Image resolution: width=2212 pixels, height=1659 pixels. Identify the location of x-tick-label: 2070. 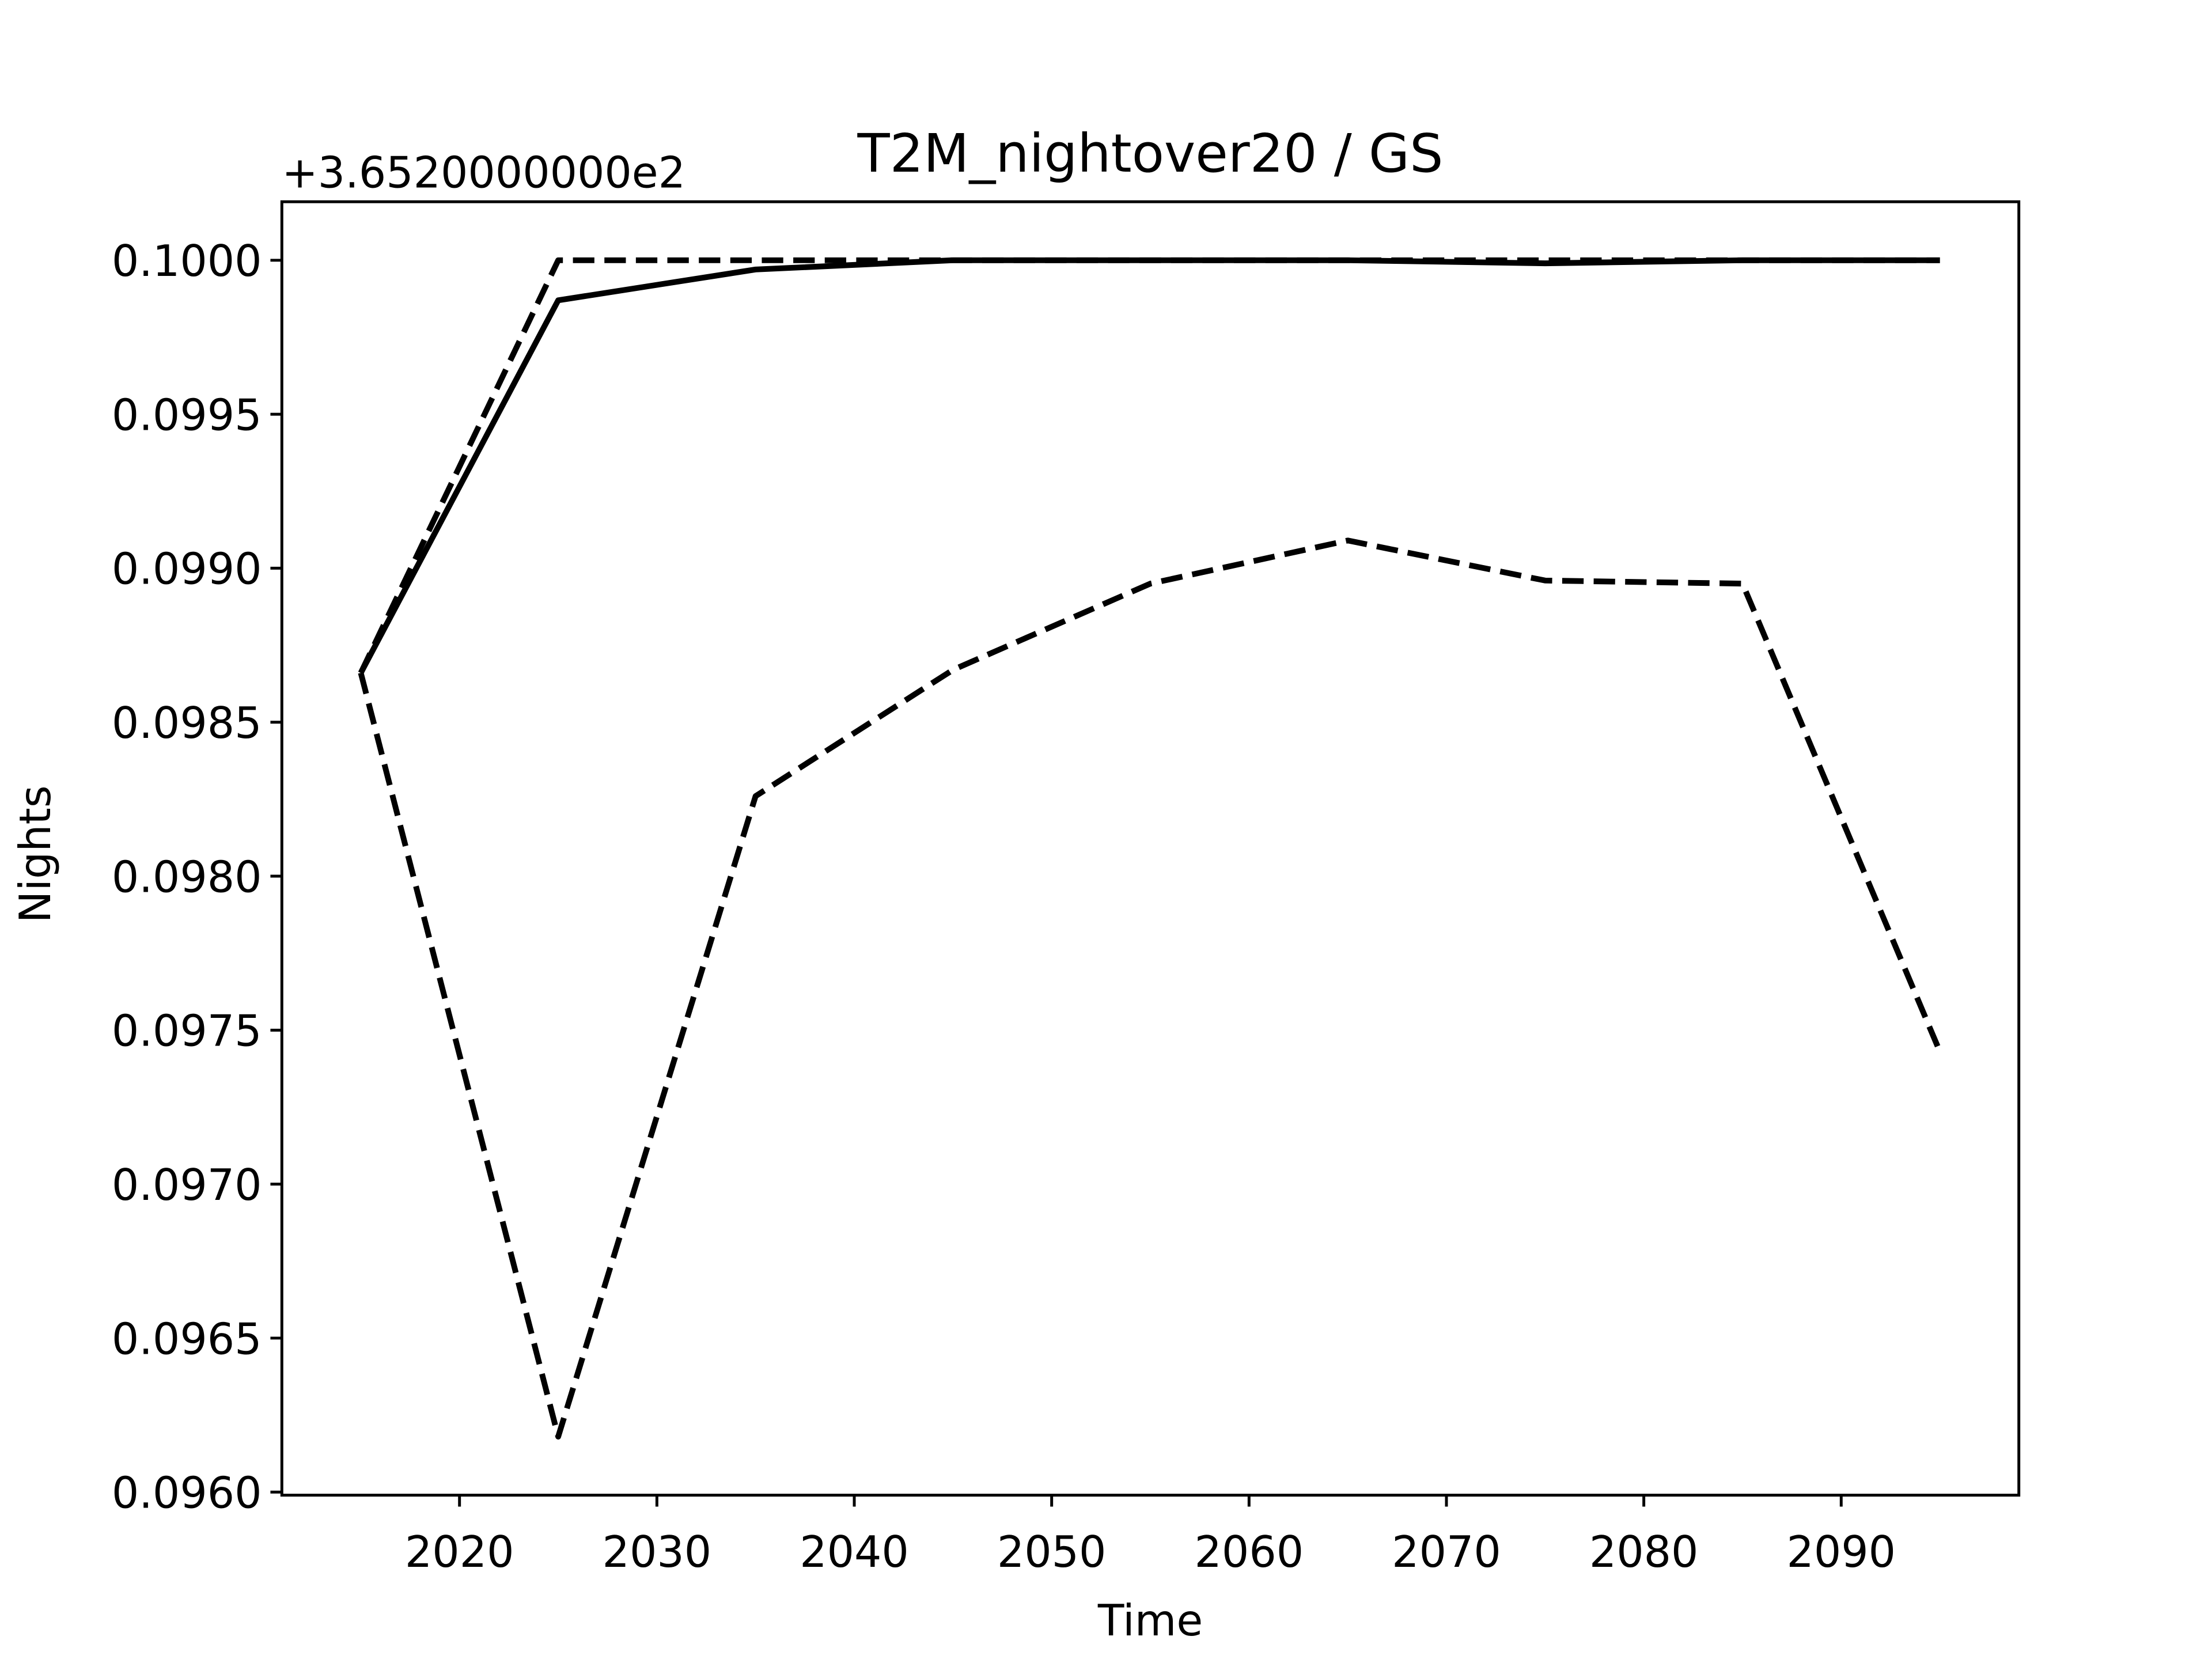
(1446, 1552).